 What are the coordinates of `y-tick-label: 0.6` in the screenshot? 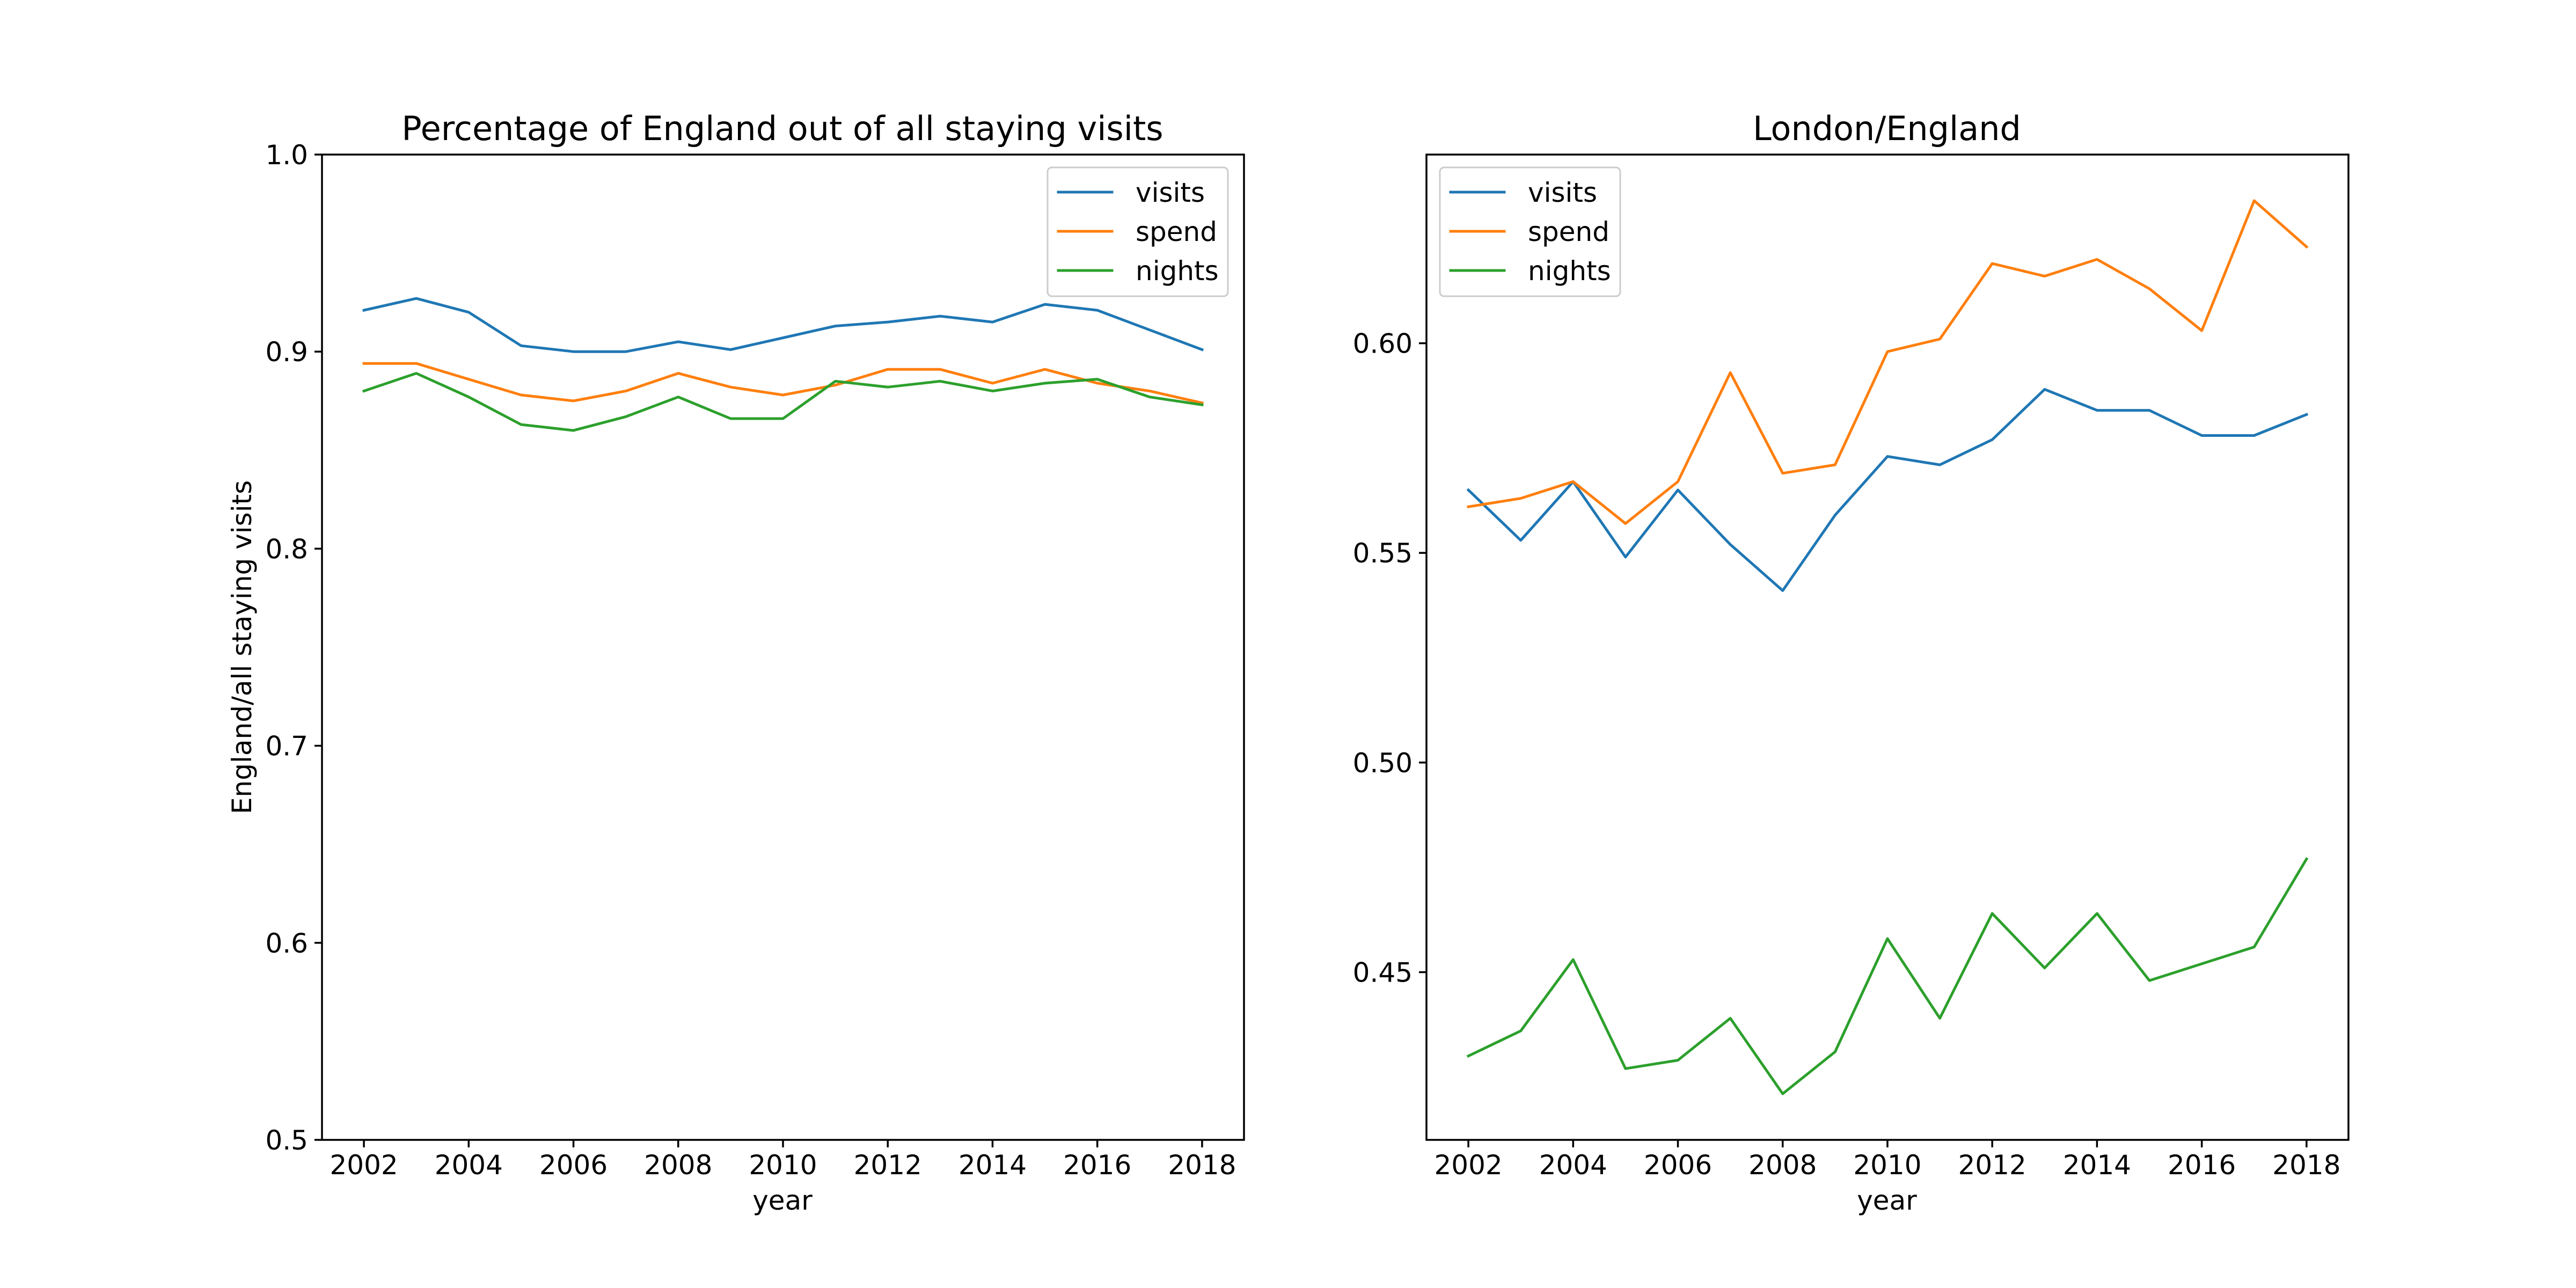 It's located at (286, 943).